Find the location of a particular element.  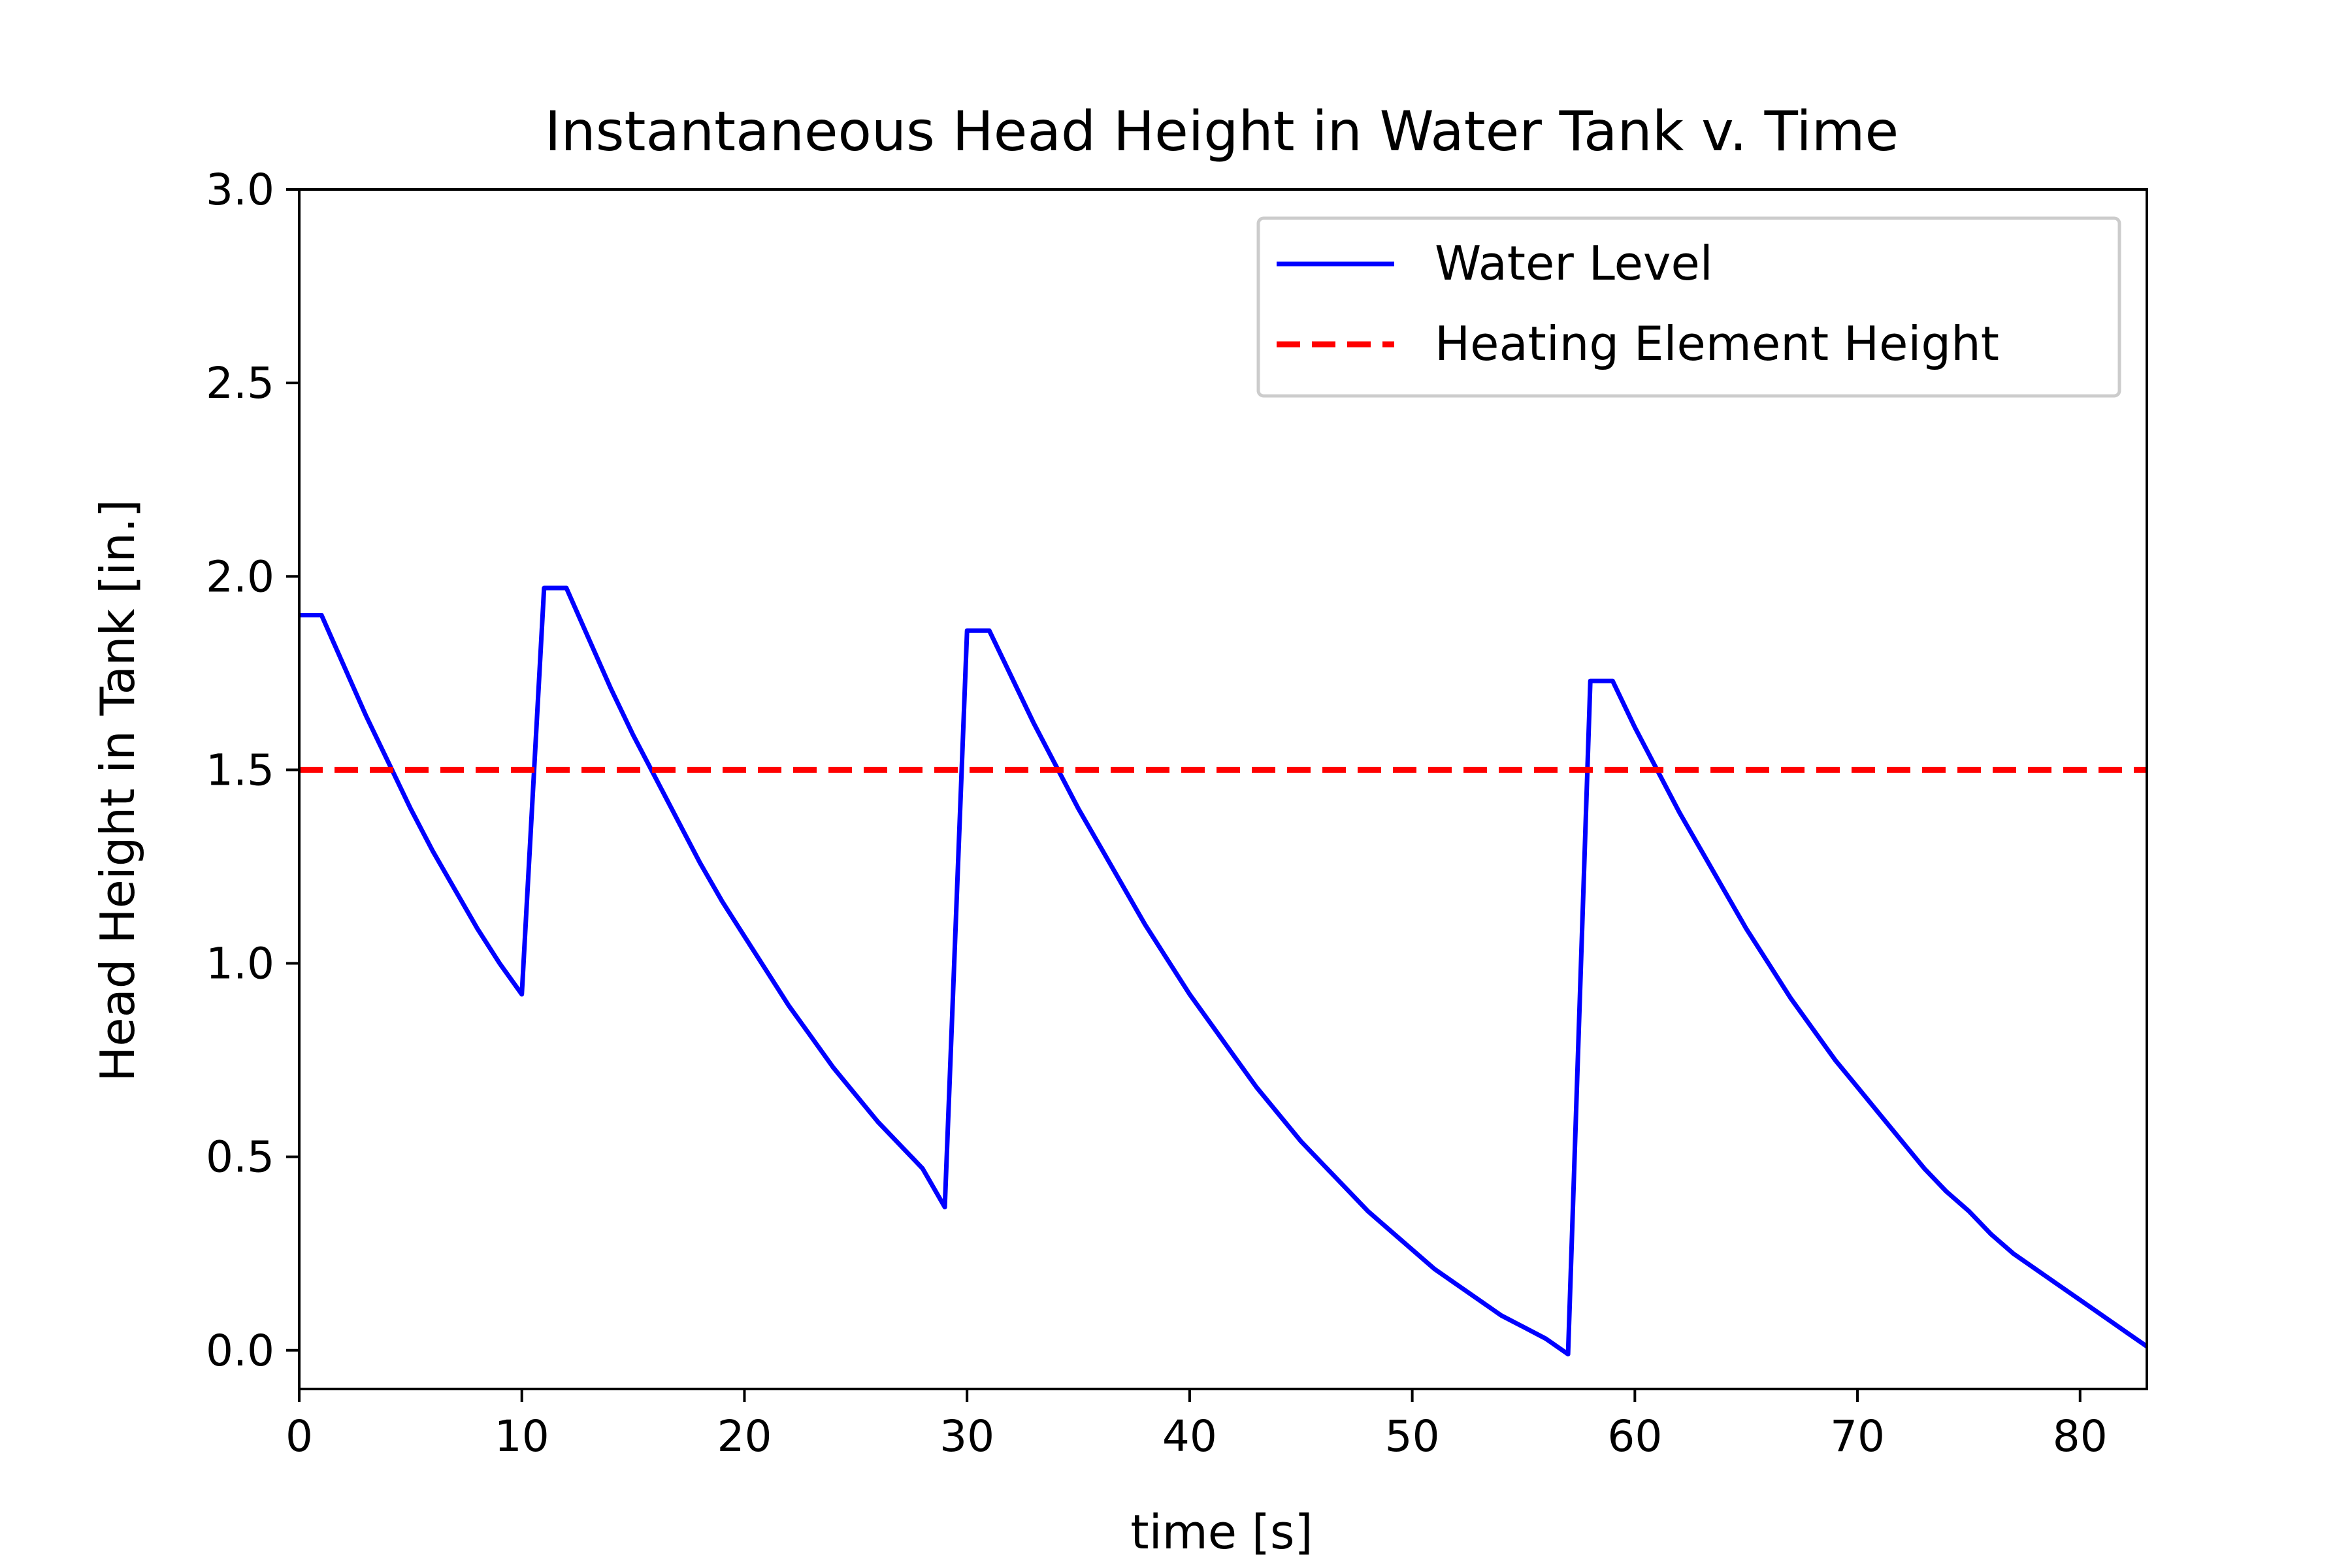

y-tick-label: 1.0 is located at coordinates (240, 964).